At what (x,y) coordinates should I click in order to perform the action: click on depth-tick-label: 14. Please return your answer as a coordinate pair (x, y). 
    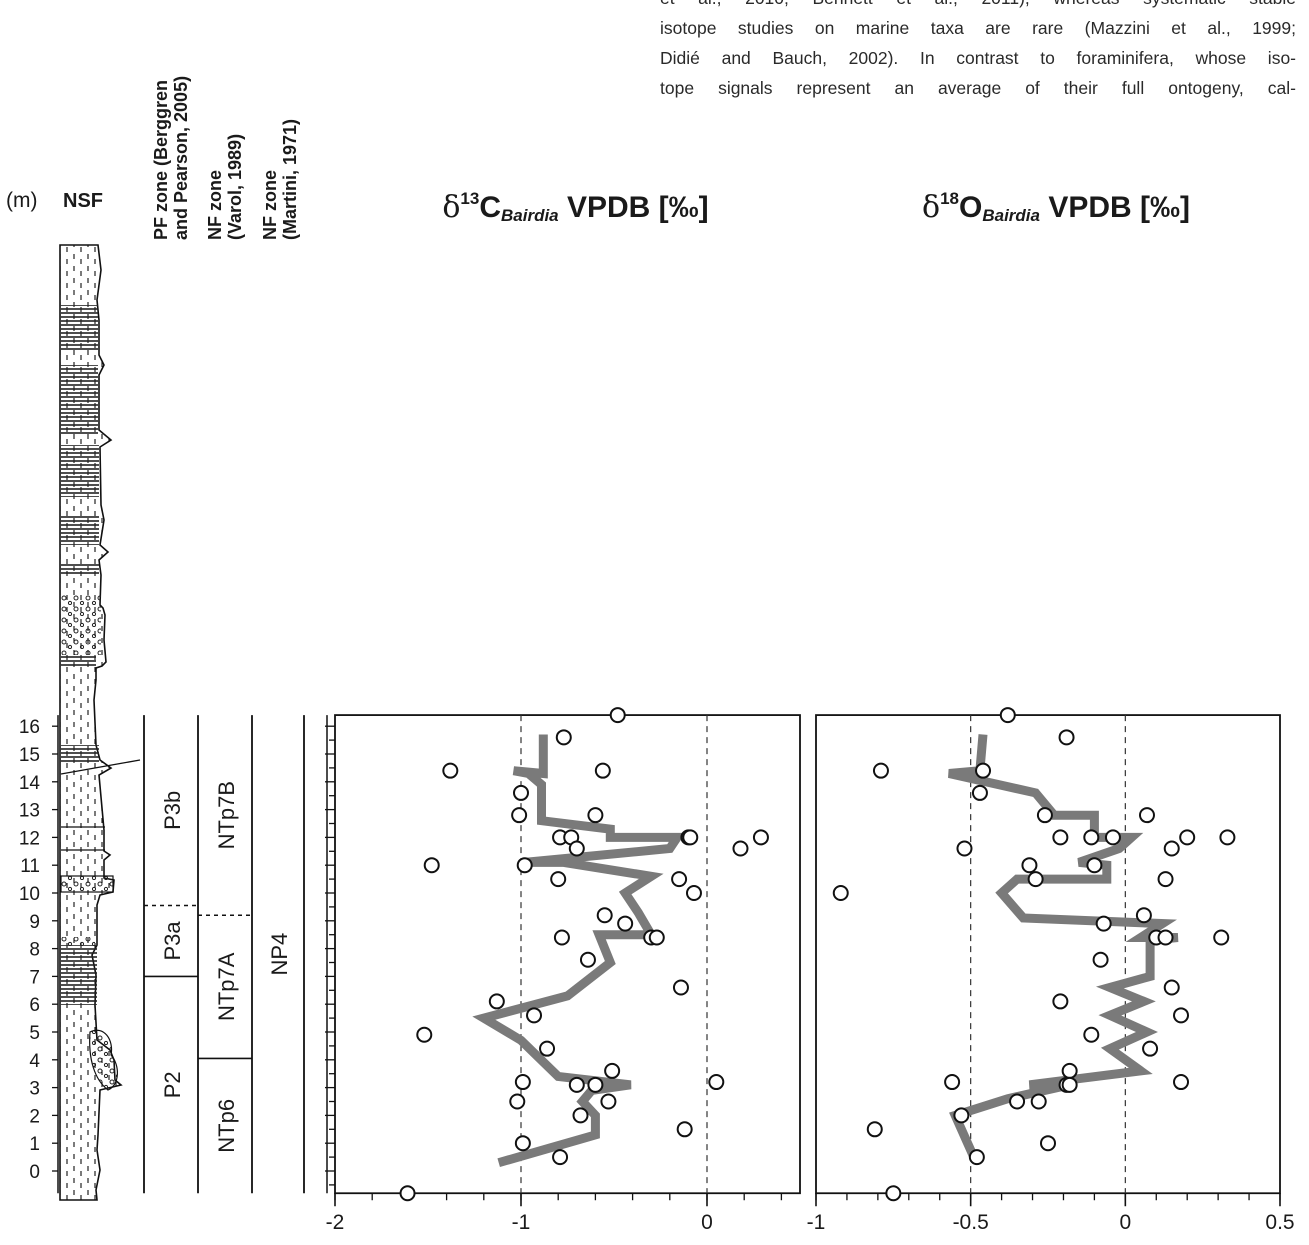
    Looking at the image, I should click on (30, 783).